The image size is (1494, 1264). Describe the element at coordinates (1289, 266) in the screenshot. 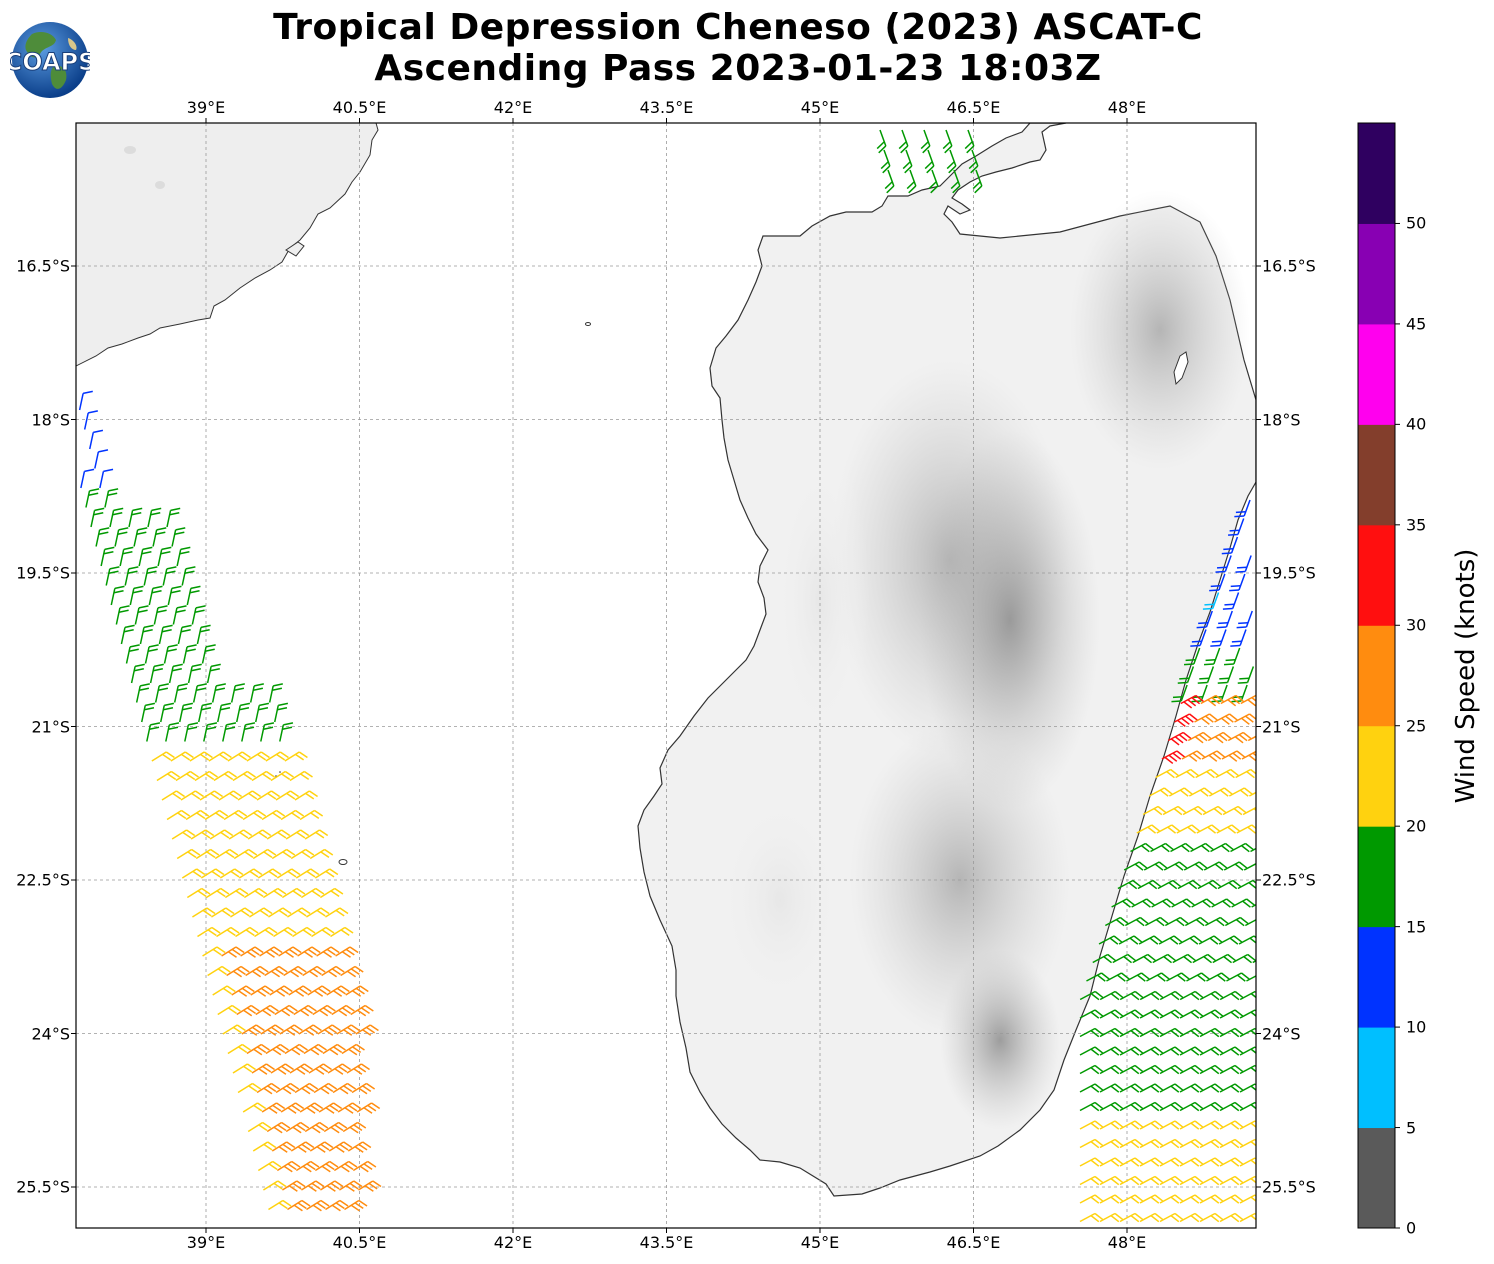

I see `lat-tick-label: 16.5°S` at that location.